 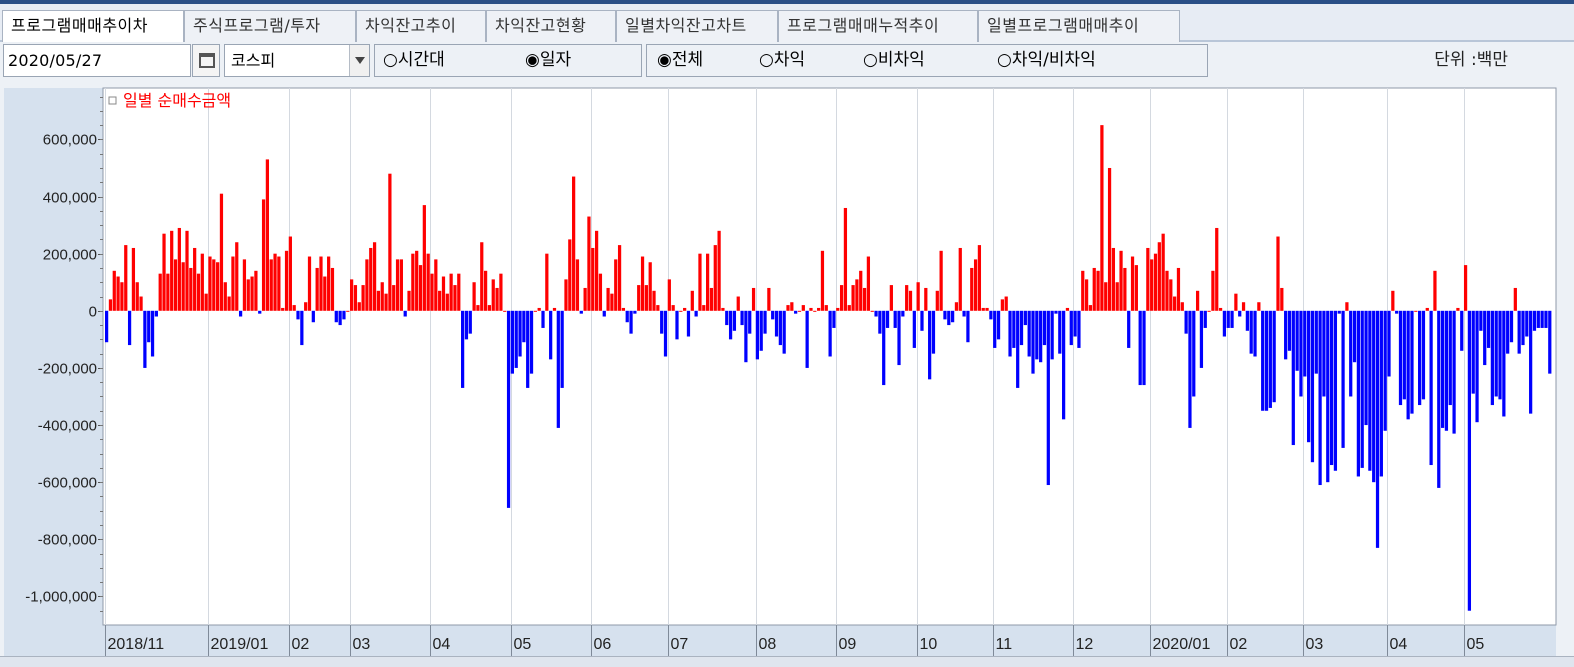 I want to click on period-radio-group: ○시간대 ◉일자, so click(x=508, y=60).